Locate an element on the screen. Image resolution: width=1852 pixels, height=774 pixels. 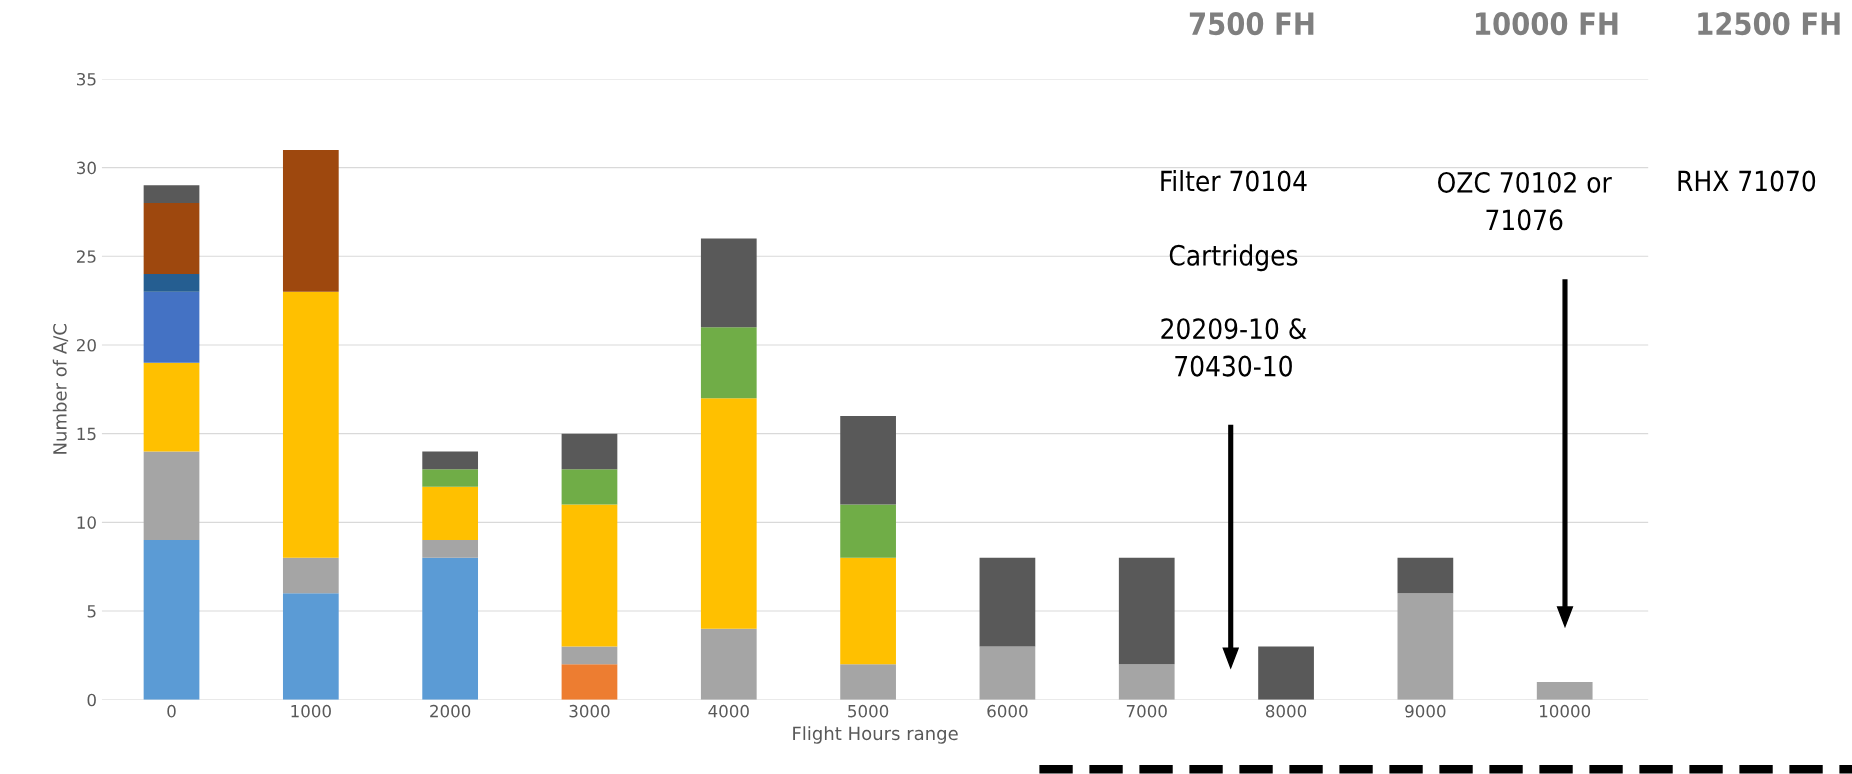
x-tick-label: 10000 is located at coordinates (1565, 711).